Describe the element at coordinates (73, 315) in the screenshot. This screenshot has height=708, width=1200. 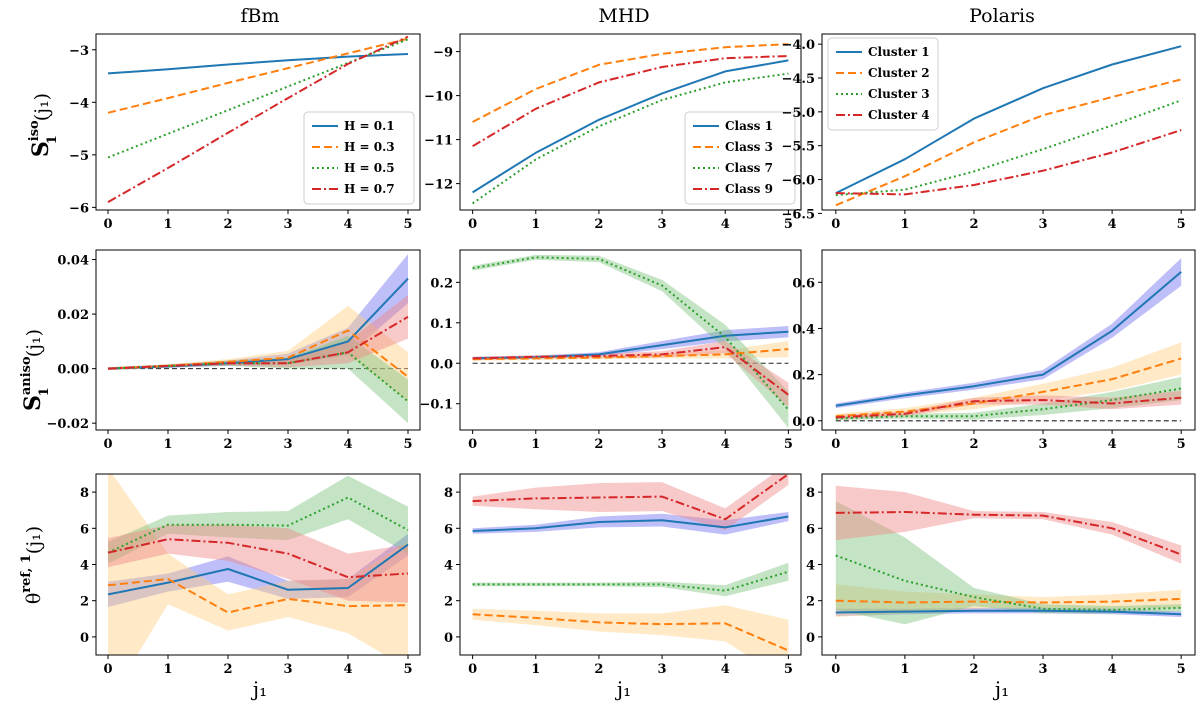
I see `y-tick-label: 0.02` at that location.